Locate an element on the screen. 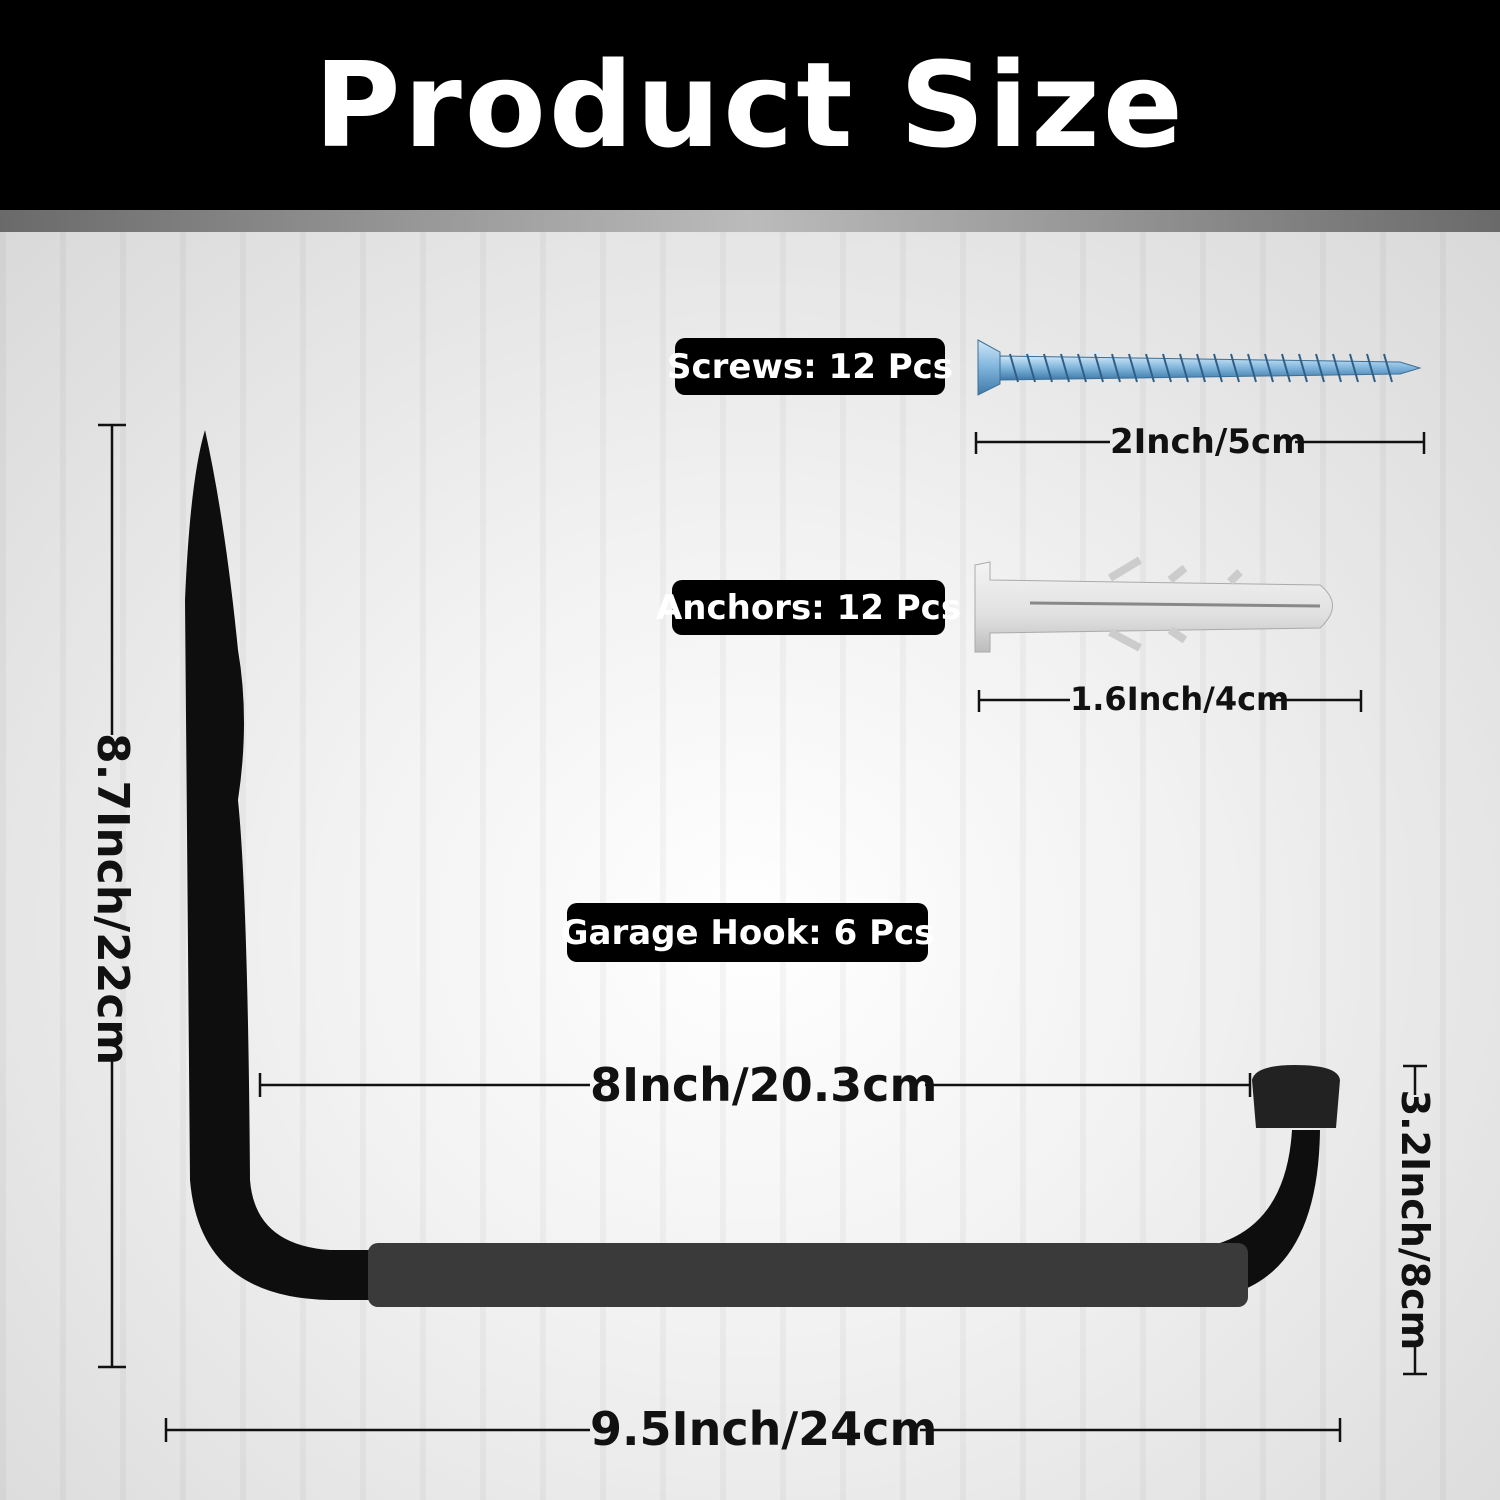  page-title: Product Size is located at coordinates (750, 105).